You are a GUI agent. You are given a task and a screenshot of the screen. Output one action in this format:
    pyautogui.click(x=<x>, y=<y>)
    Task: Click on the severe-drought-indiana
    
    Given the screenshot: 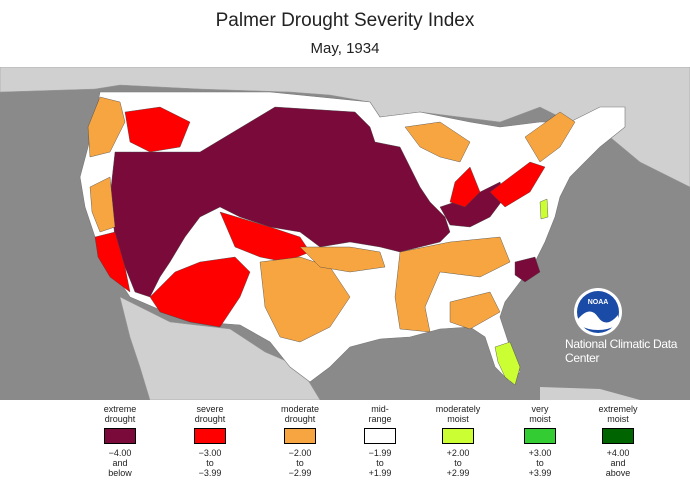 What is the action you would take?
    pyautogui.click(x=465, y=187)
    